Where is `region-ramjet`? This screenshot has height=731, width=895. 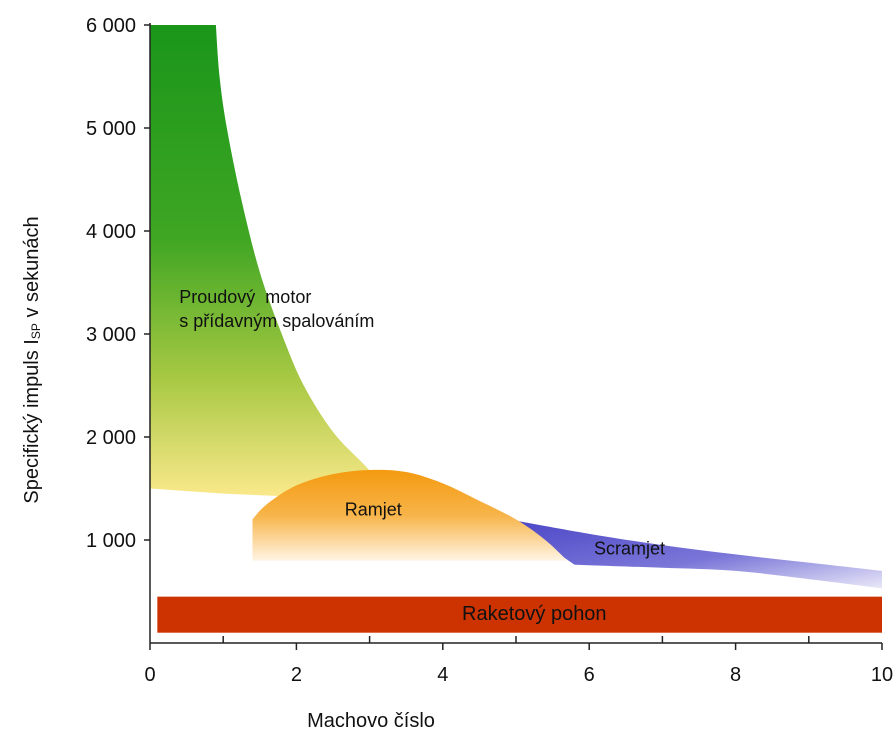
region-ramjet is located at coordinates (410, 515).